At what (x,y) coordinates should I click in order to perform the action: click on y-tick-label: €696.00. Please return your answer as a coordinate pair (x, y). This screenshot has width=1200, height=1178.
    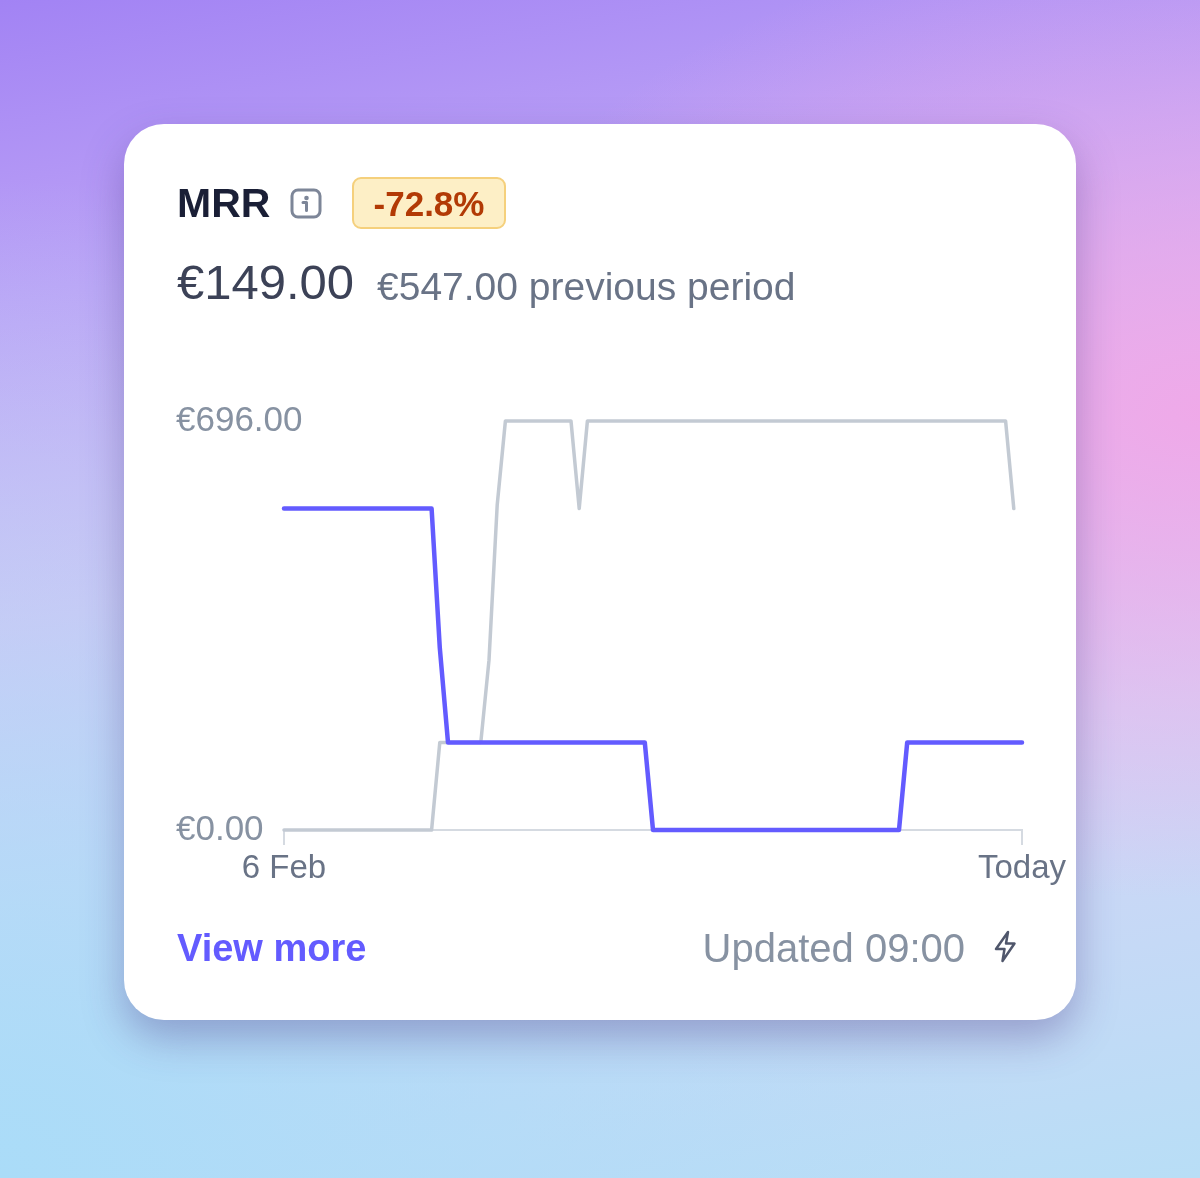
    Looking at the image, I should click on (239, 418).